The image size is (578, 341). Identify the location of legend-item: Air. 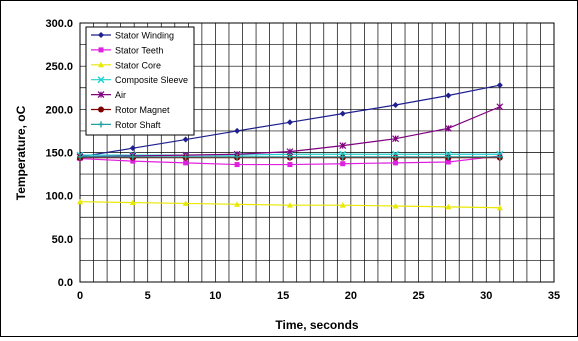
(108, 95).